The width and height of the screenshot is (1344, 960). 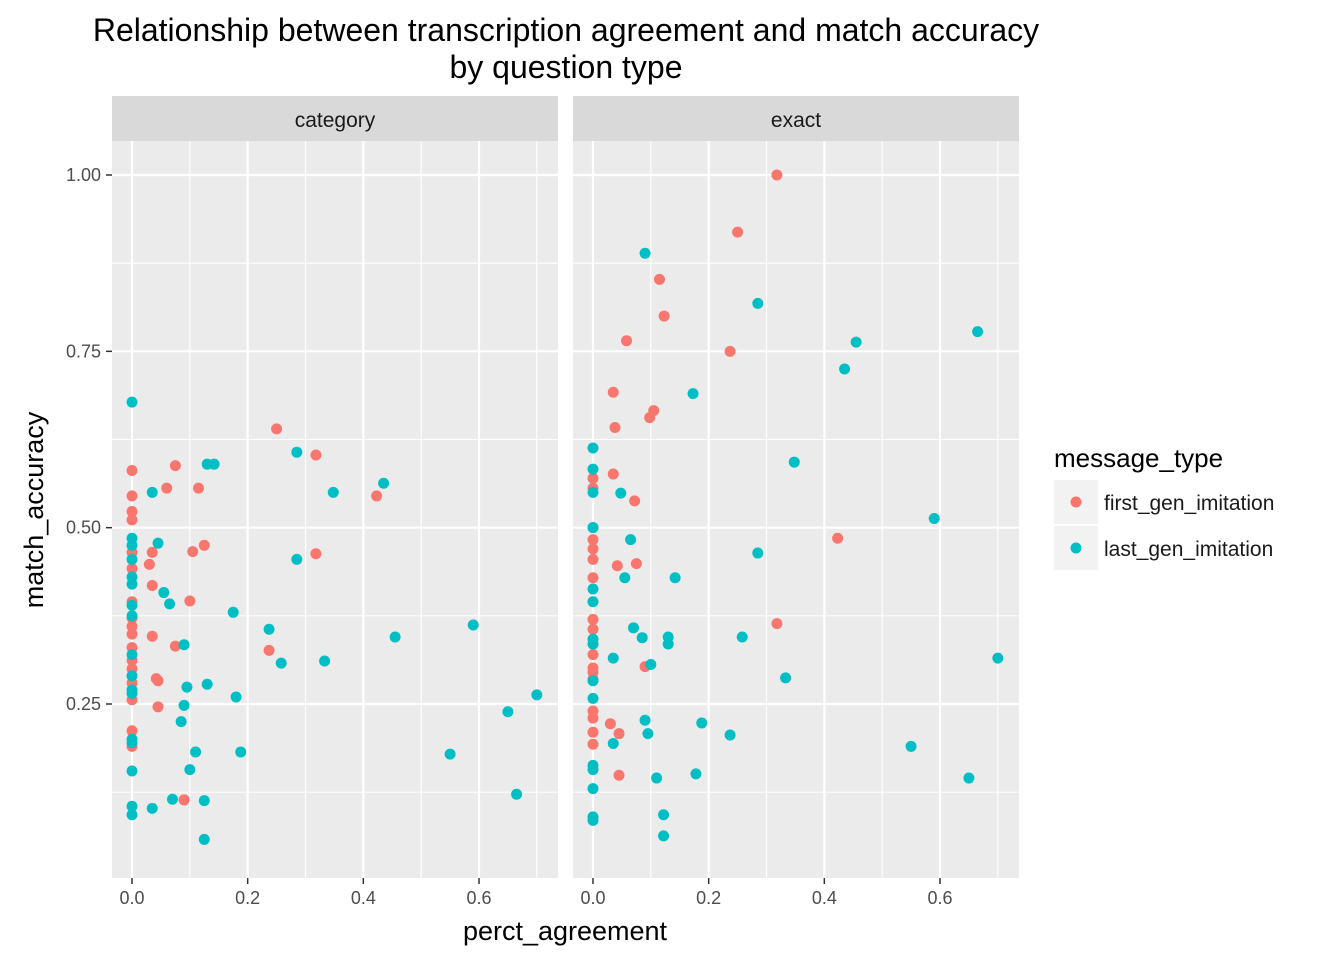 I want to click on legend-dot-last-gen, so click(x=1076, y=548).